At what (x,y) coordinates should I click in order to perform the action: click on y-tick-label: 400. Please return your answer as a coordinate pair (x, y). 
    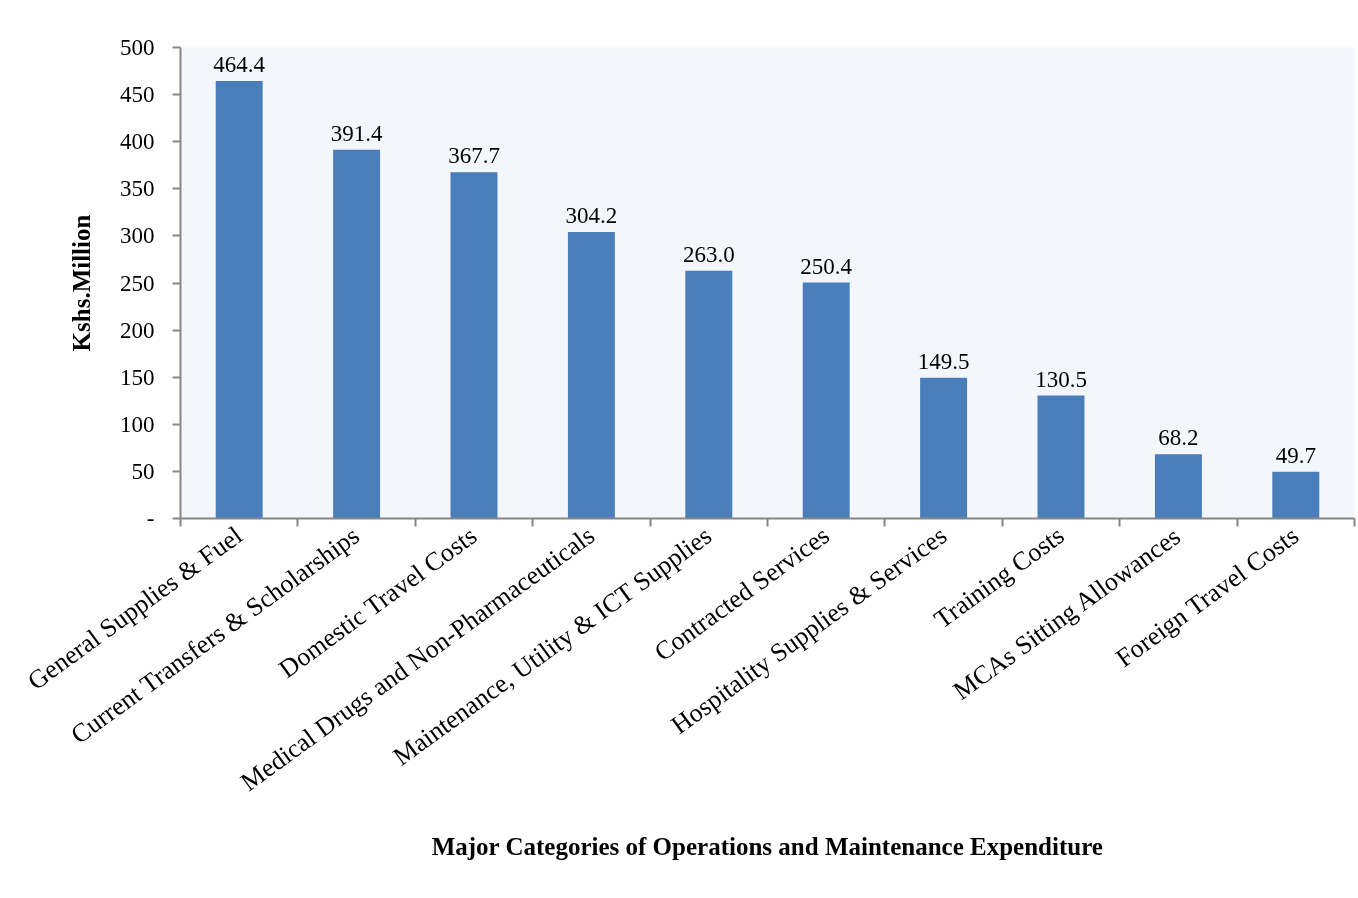
    Looking at the image, I should click on (137, 142).